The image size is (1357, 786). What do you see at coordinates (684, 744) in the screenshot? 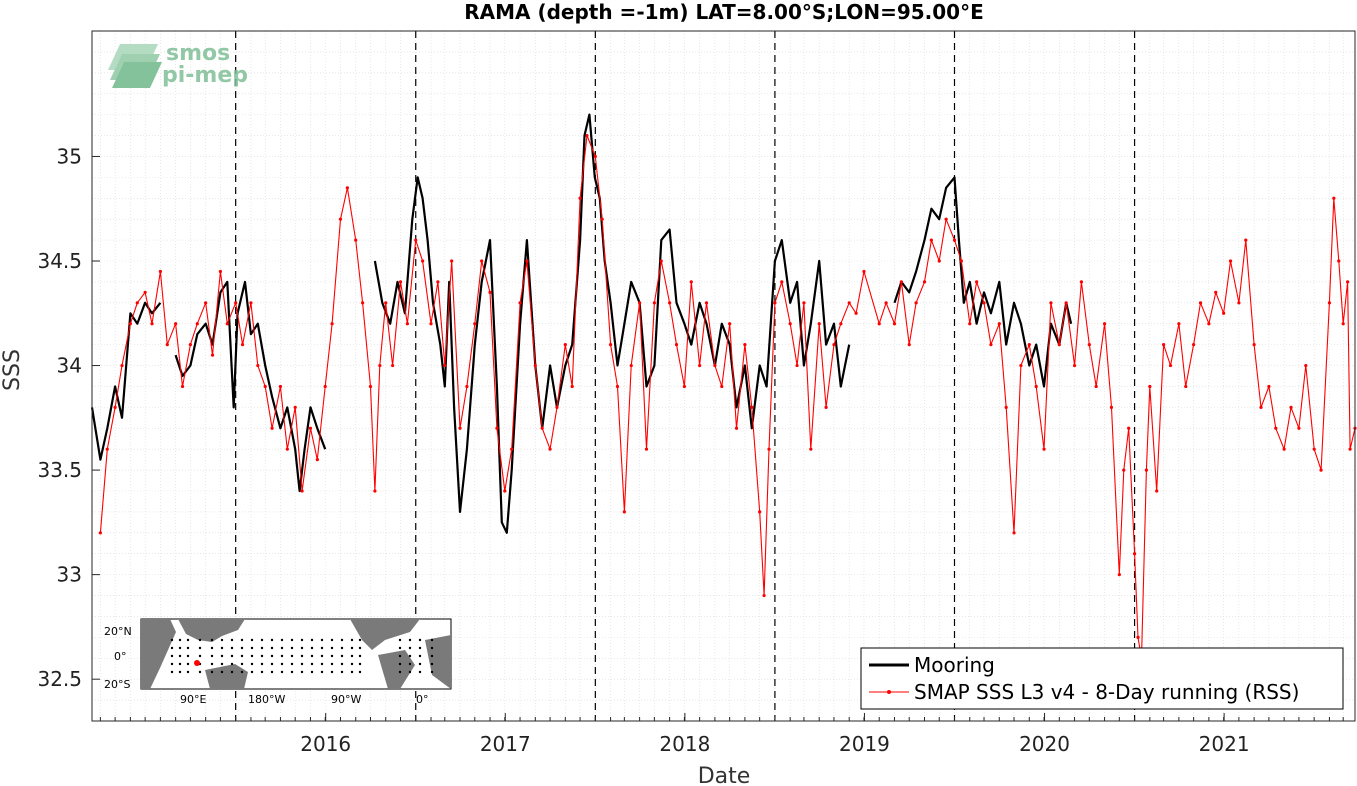
I see `x-tick-label-2018: 2018` at bounding box center [684, 744].